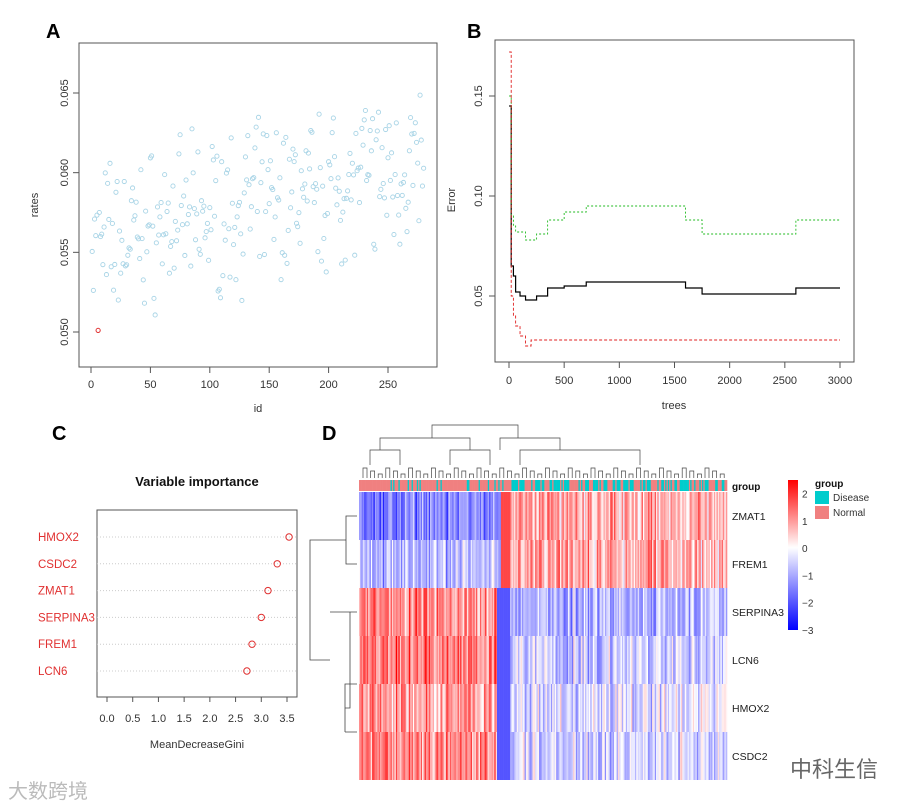 Image resolution: width=909 pixels, height=805 pixels. What do you see at coordinates (58, 538) in the screenshot?
I see `variable-label: HMOX2` at bounding box center [58, 538].